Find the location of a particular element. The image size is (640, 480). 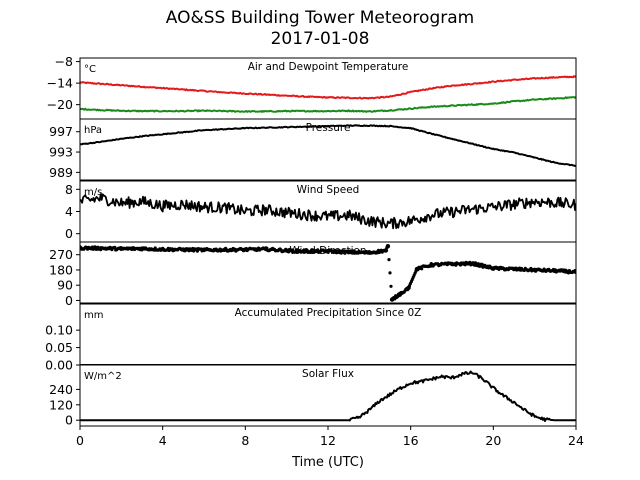

y-tick-label: 270 is located at coordinates (61, 254).